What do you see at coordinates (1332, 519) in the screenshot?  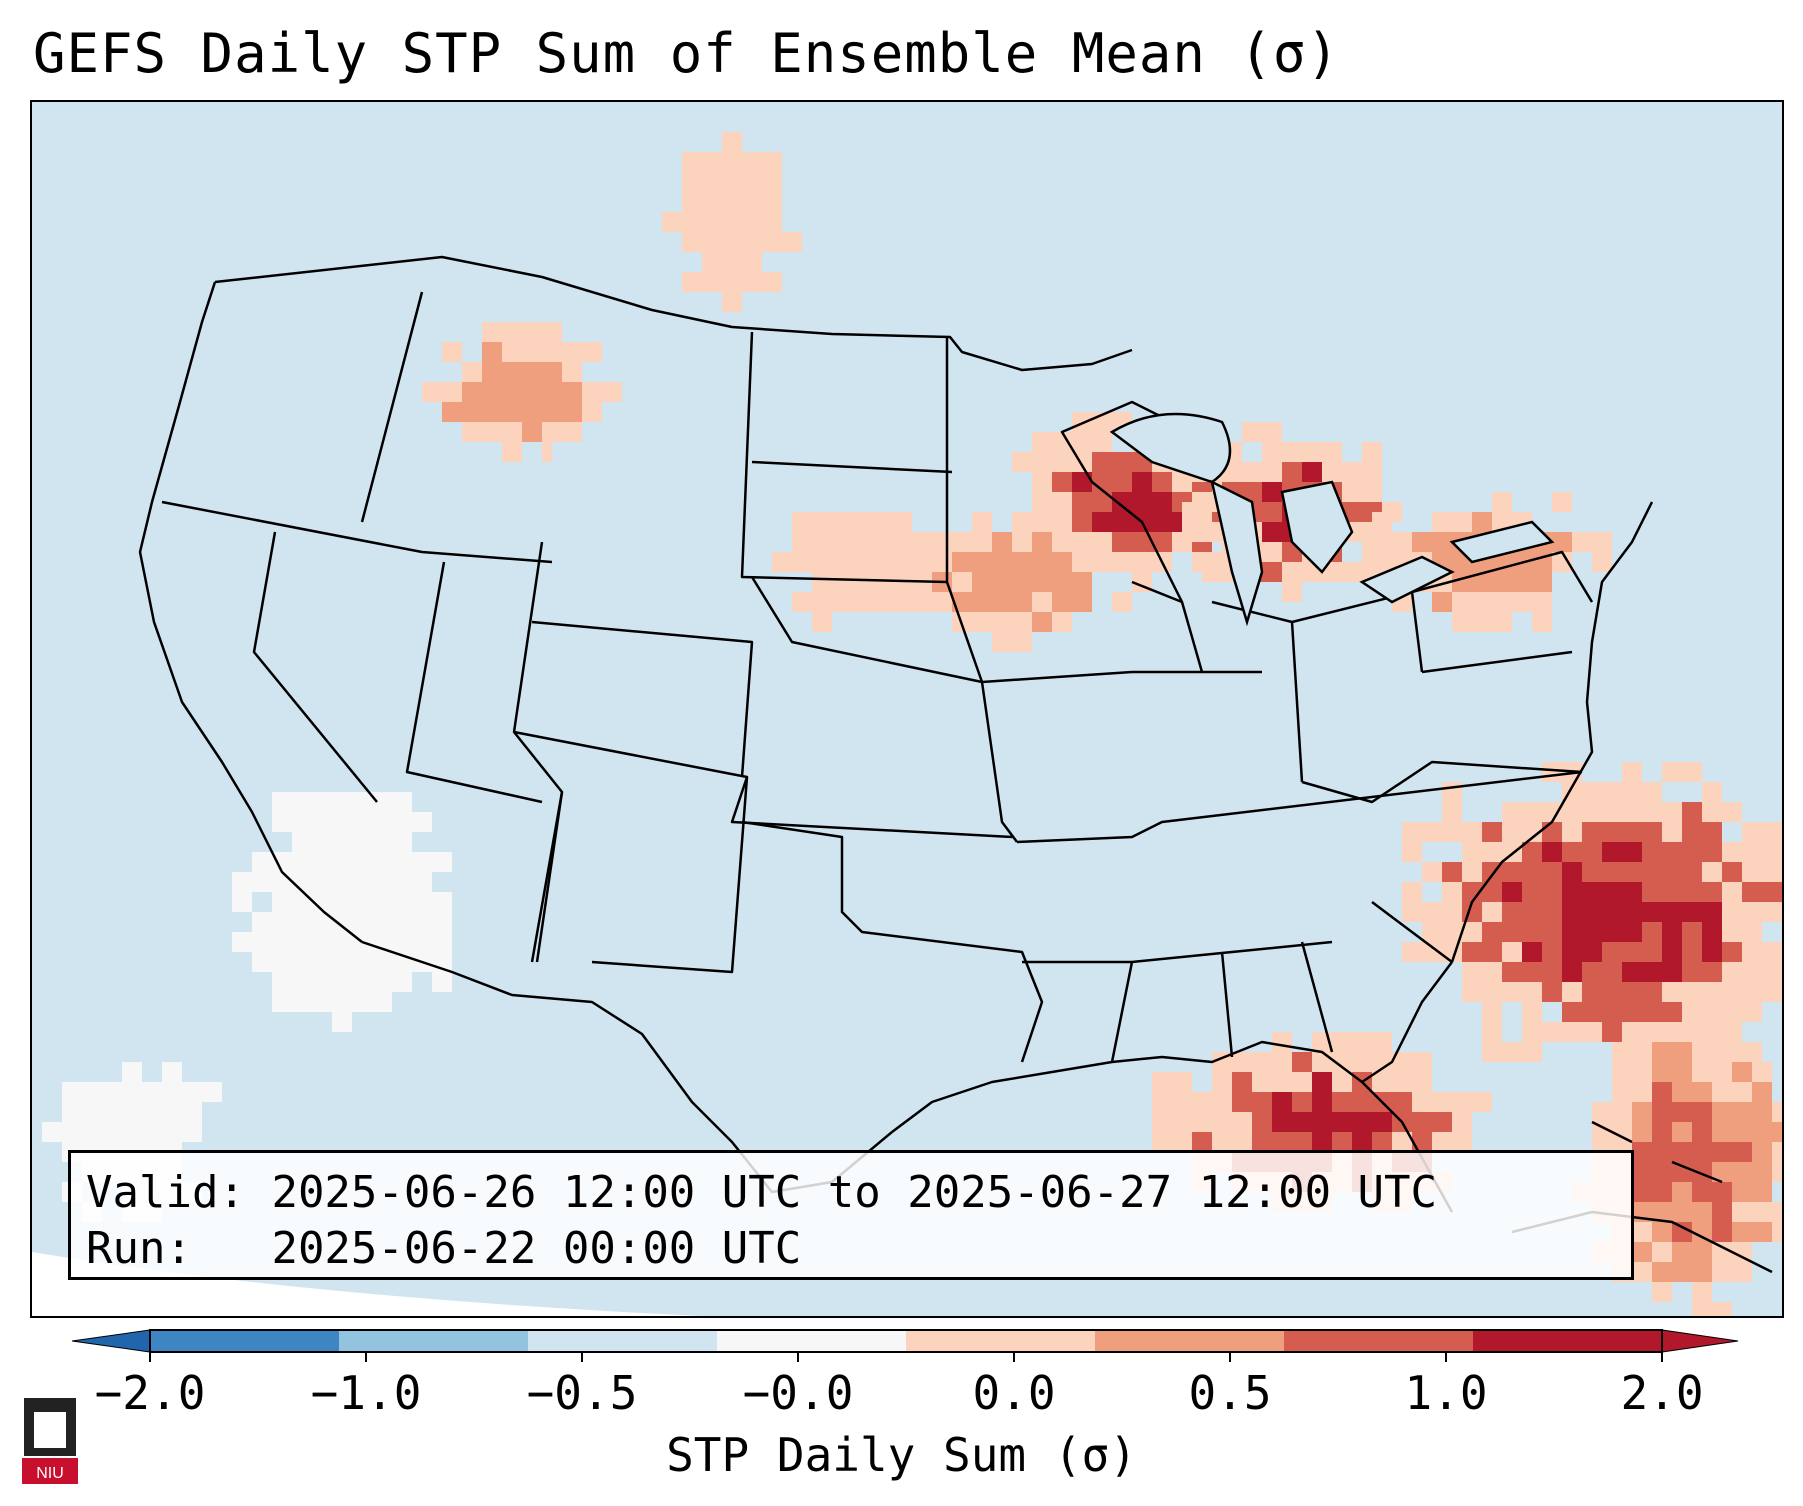 I see `great-lakes` at bounding box center [1332, 519].